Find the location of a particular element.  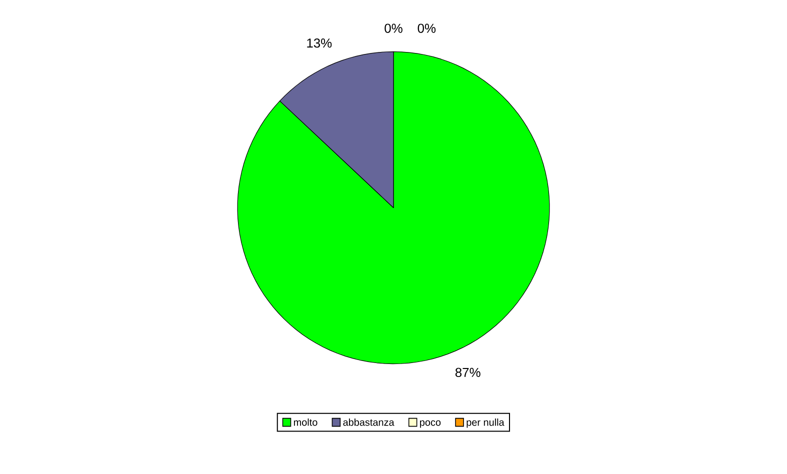

data-label: 87% is located at coordinates (467, 373).